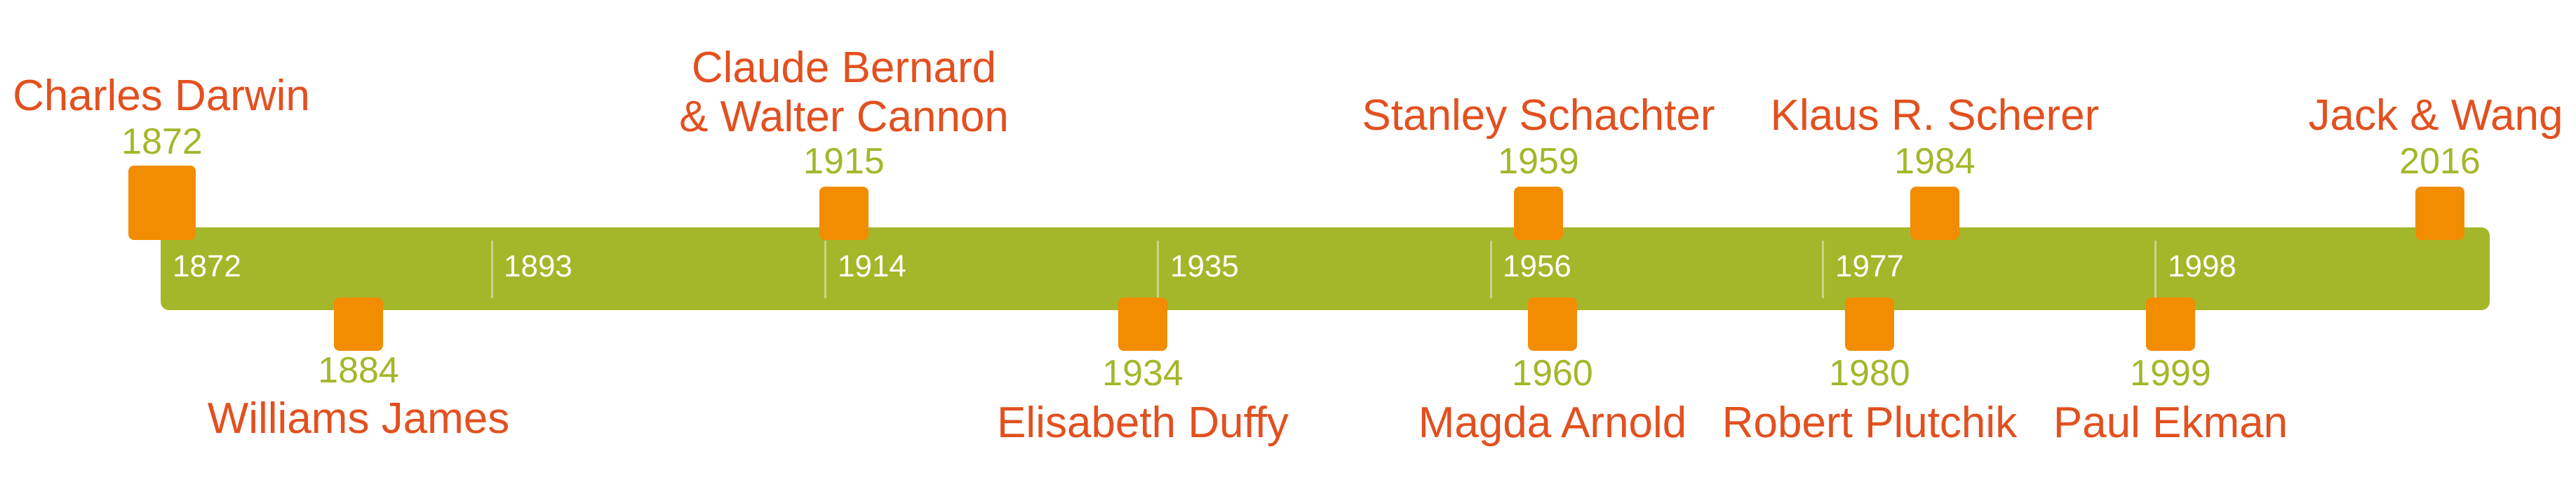 The height and width of the screenshot is (494, 2576). Describe the element at coordinates (2170, 423) in the screenshot. I see `event-name: Paul Ekman` at that location.